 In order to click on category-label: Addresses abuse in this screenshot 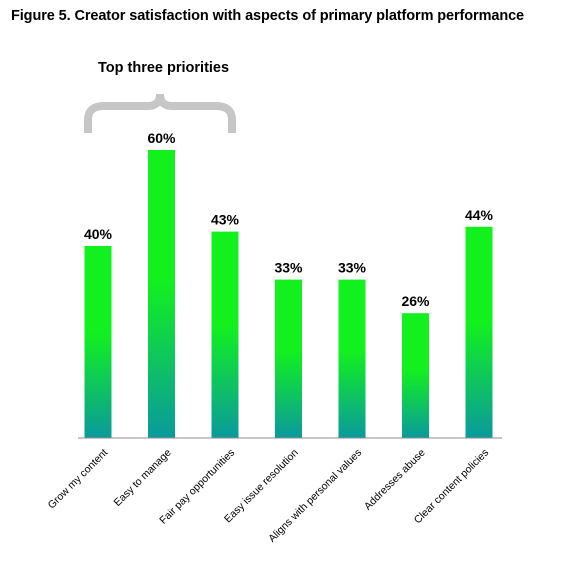, I will do `click(395, 480)`.